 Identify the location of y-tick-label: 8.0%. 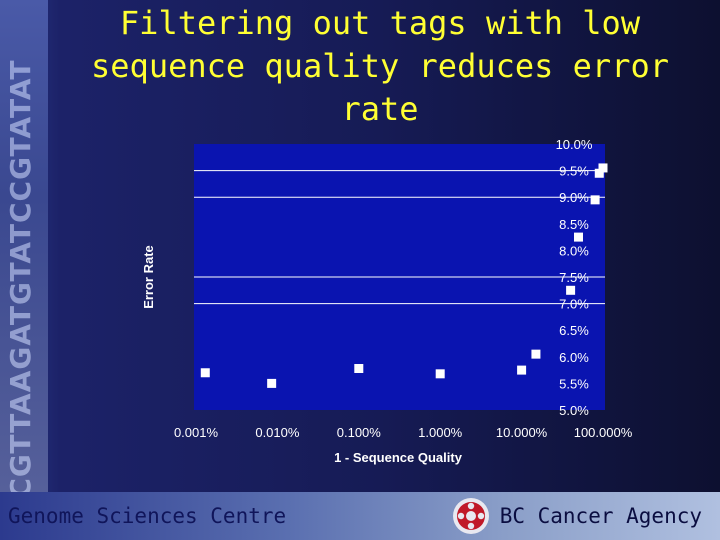
(574, 250).